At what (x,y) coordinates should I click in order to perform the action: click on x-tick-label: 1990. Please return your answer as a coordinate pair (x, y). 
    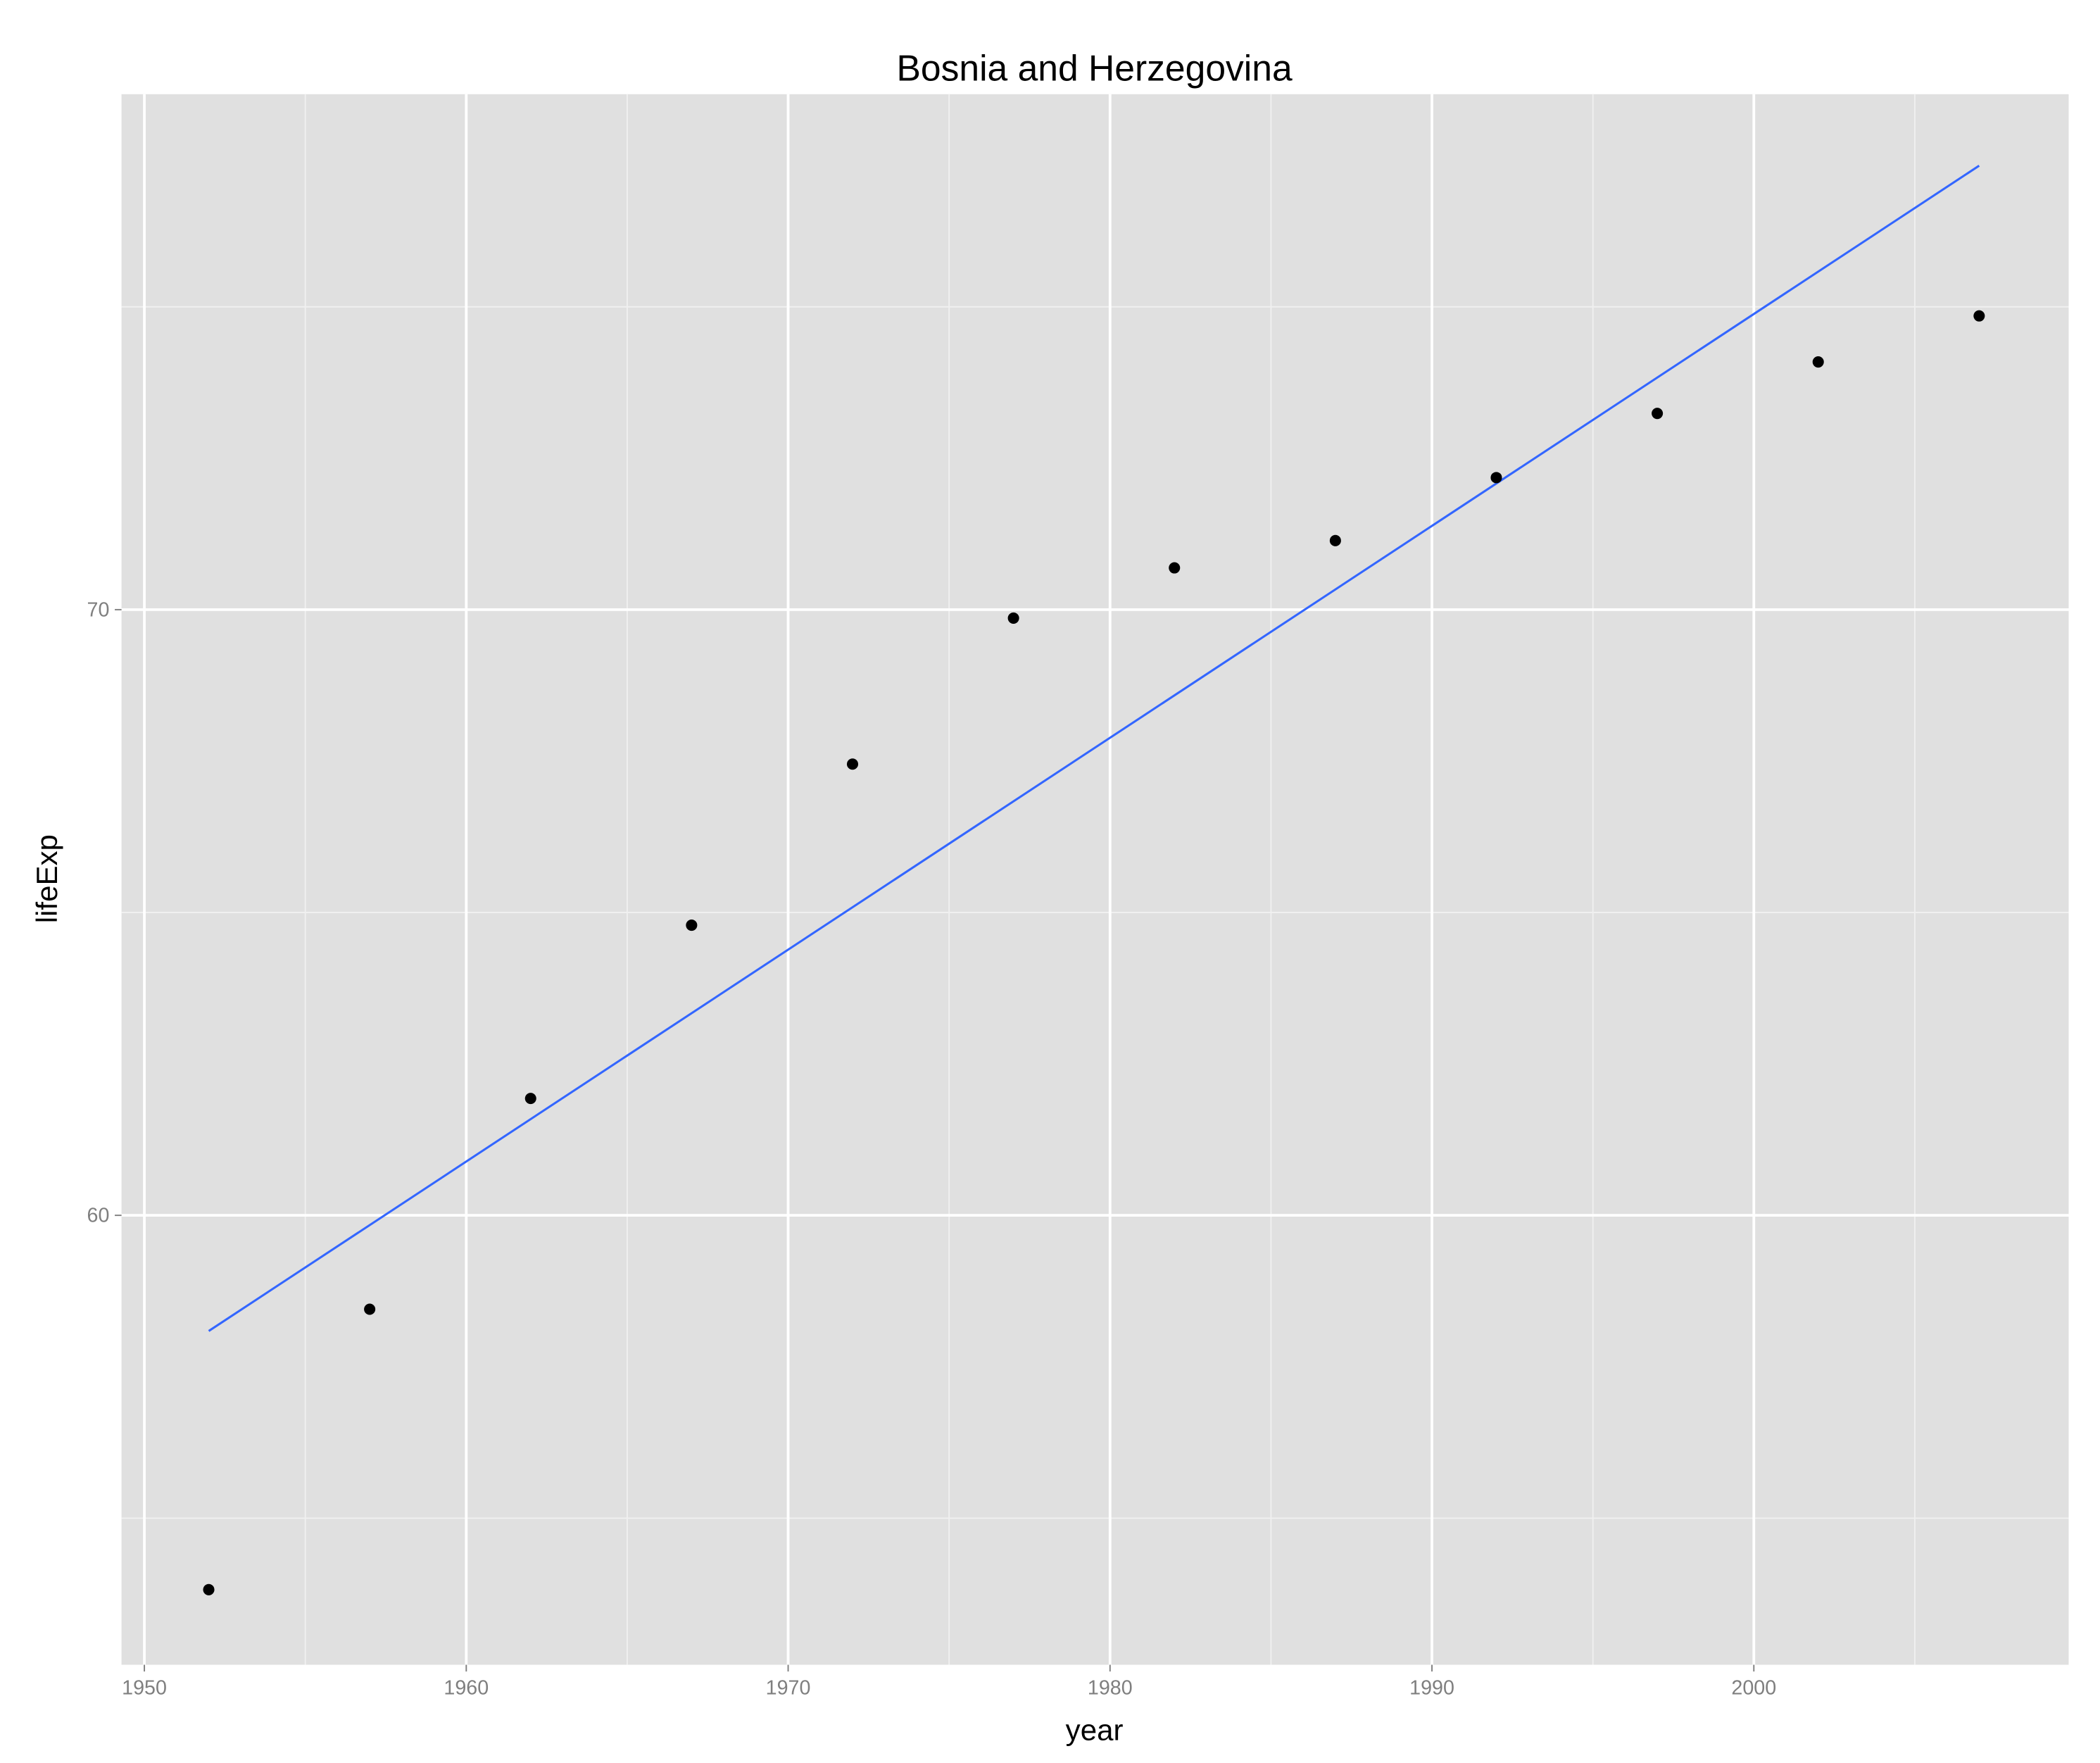
    Looking at the image, I should click on (1431, 1688).